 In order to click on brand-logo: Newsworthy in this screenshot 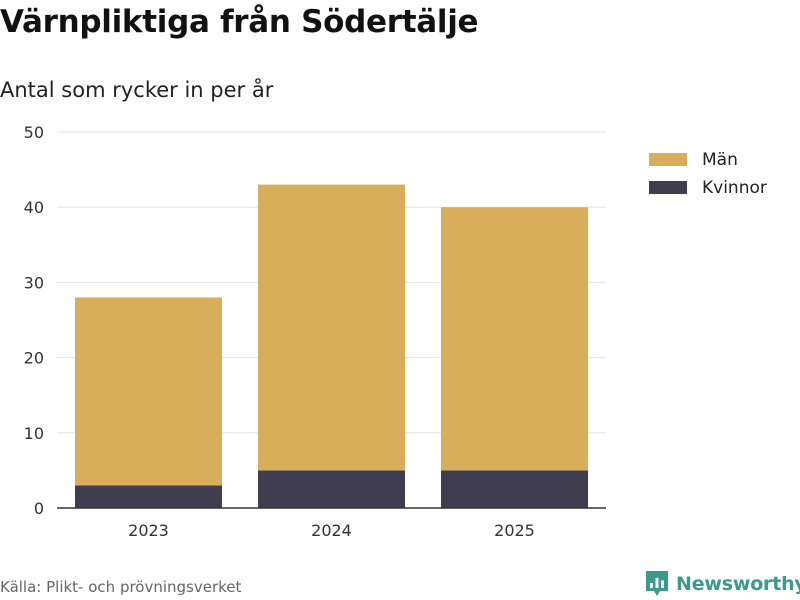, I will do `click(722, 584)`.